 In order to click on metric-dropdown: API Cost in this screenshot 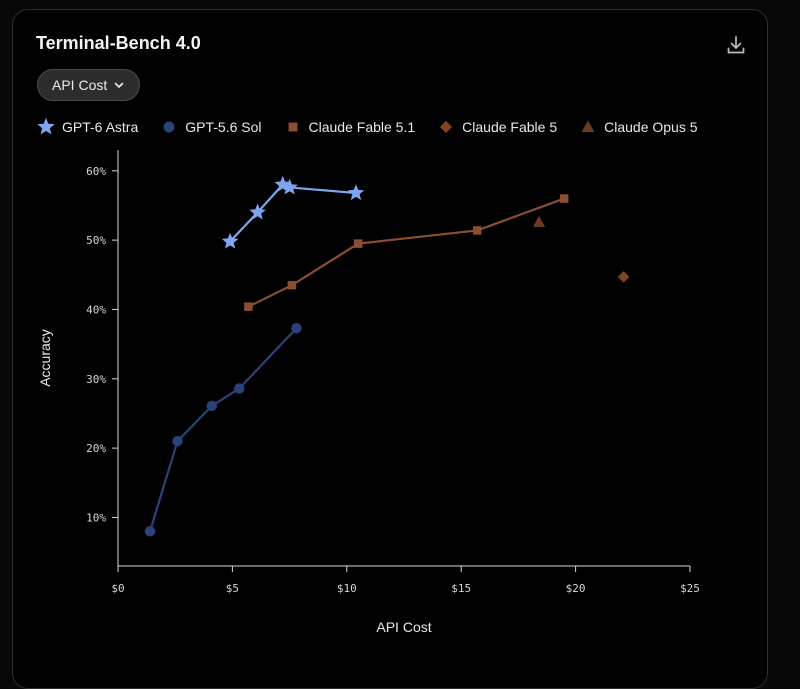, I will do `click(89, 85)`.